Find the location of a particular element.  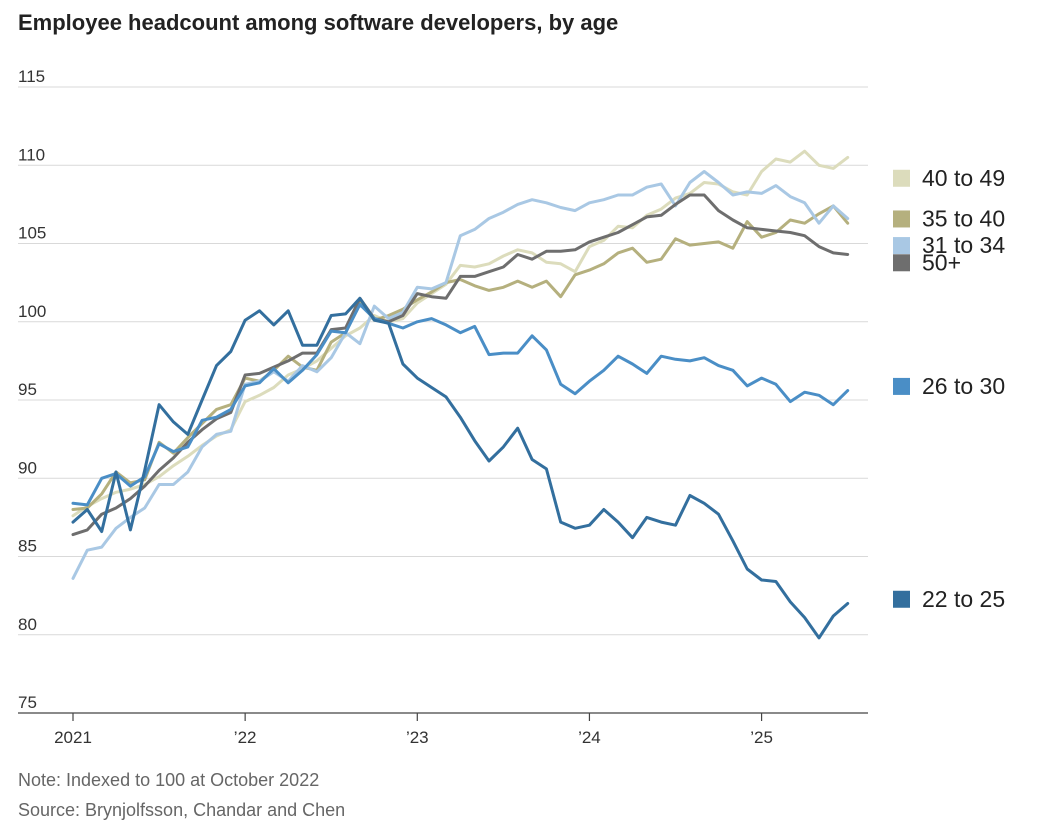

y-tick-label: 90 is located at coordinates (27, 467).